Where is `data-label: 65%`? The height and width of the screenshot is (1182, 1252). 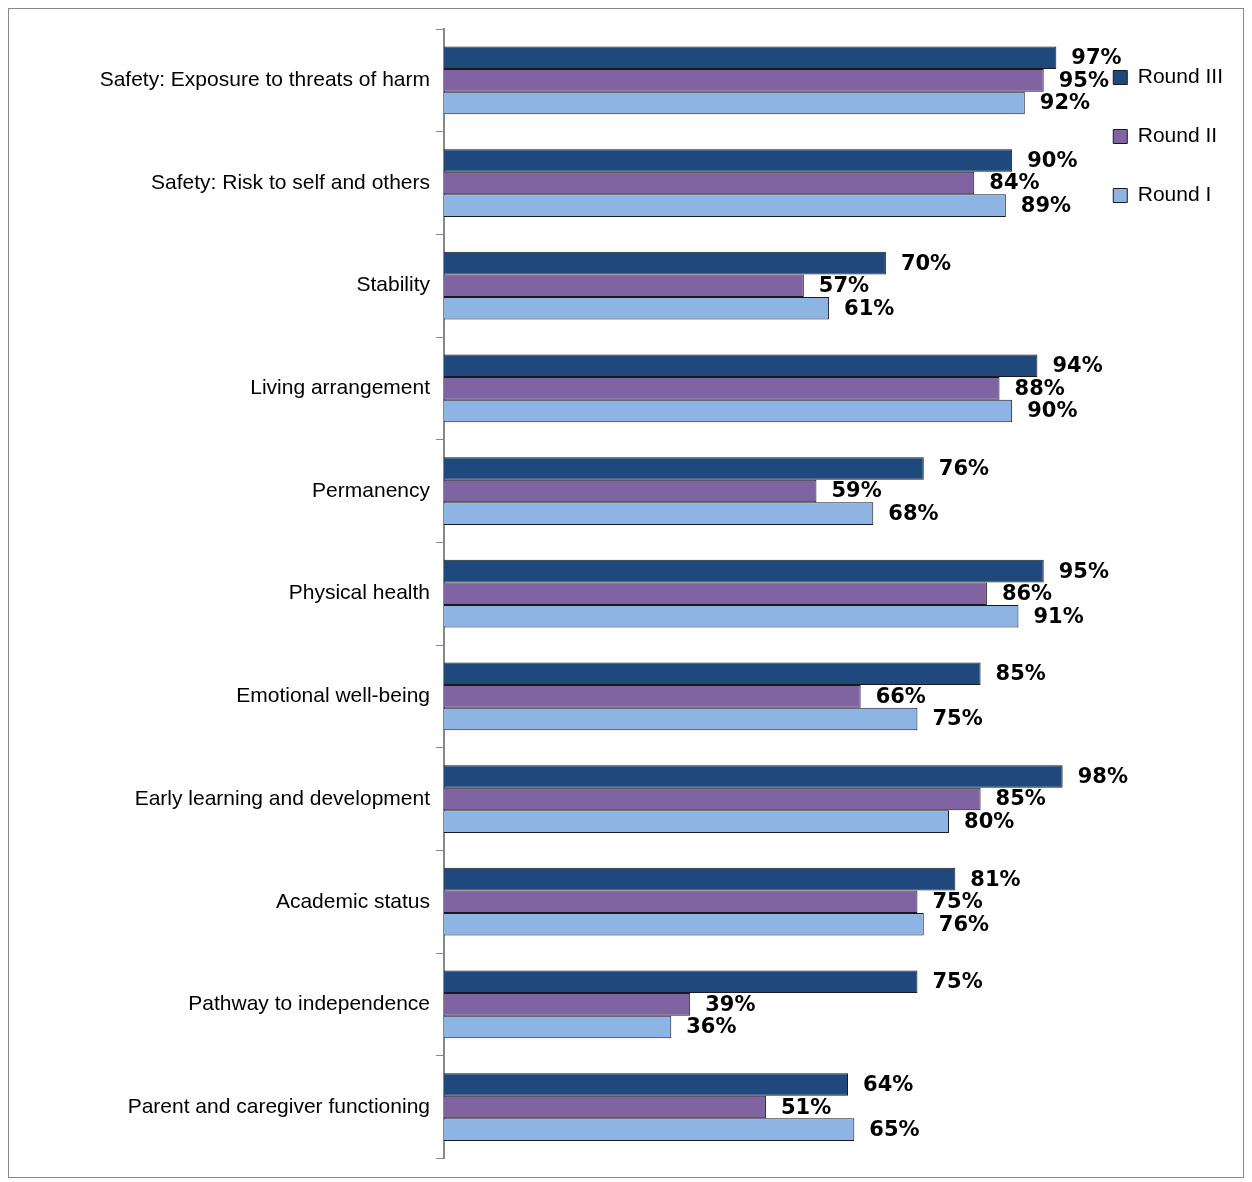 data-label: 65% is located at coordinates (894, 1129).